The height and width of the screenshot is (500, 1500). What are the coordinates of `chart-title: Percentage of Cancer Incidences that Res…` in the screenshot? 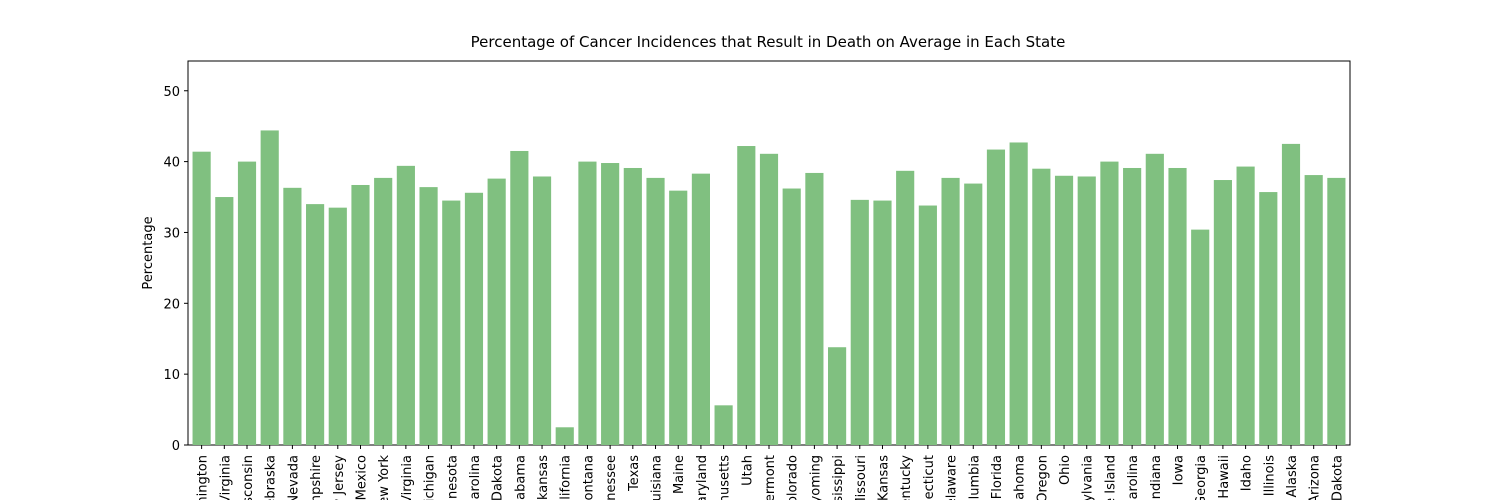 It's located at (768, 42).